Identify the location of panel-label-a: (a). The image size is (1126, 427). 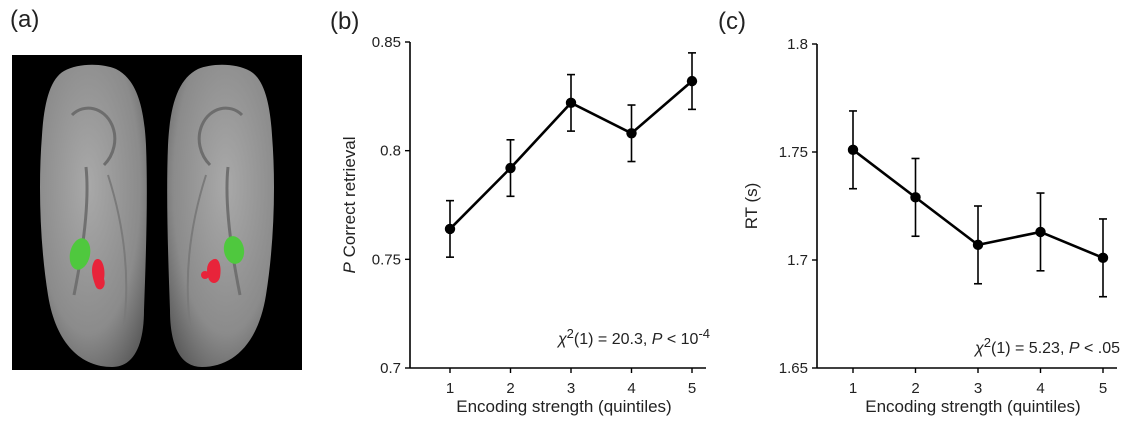
(25, 19).